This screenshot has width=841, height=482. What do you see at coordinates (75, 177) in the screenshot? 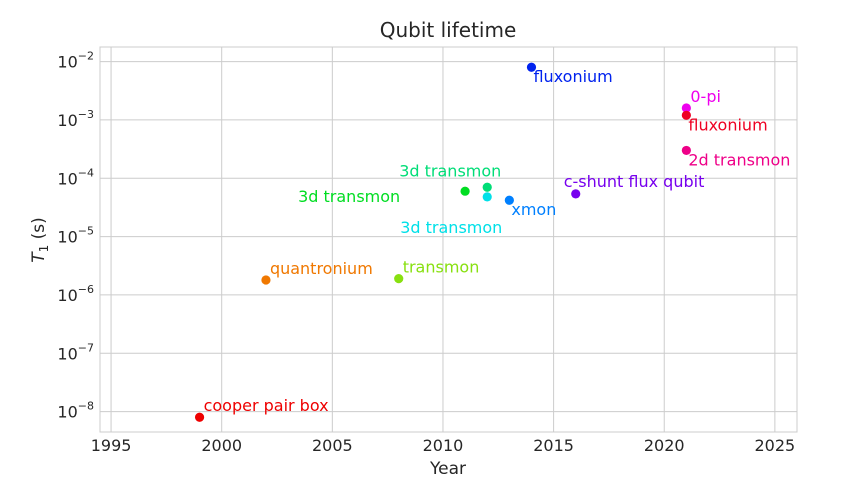
I see `y-tick-label: 10⁻⁴` at bounding box center [75, 177].